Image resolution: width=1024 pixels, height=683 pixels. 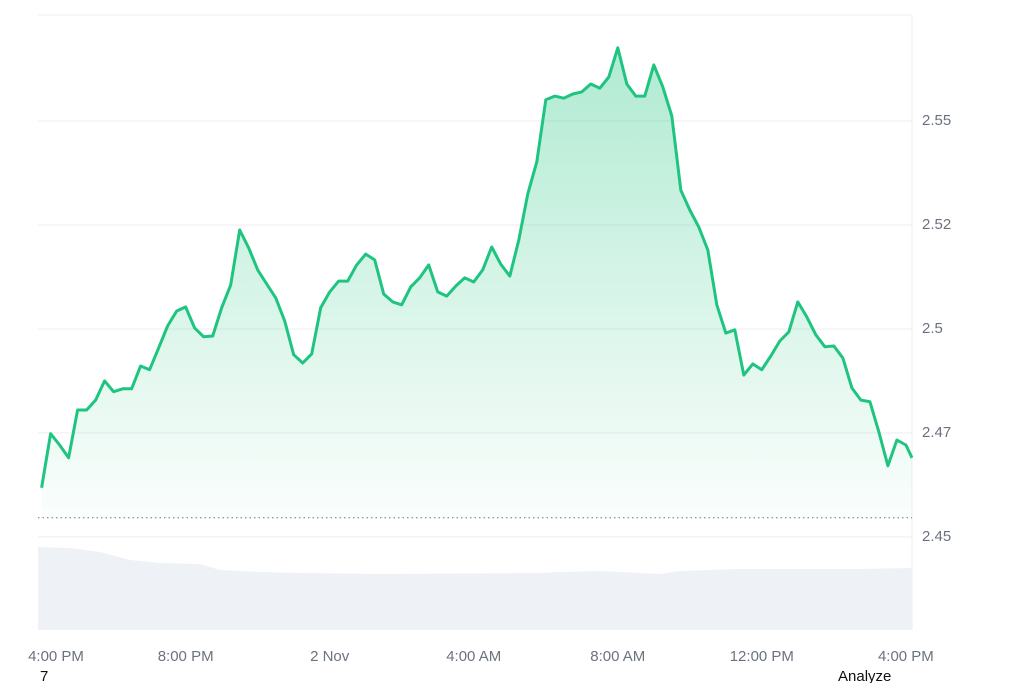 What do you see at coordinates (936, 224) in the screenshot?
I see `y-tick-label: 2.52` at bounding box center [936, 224].